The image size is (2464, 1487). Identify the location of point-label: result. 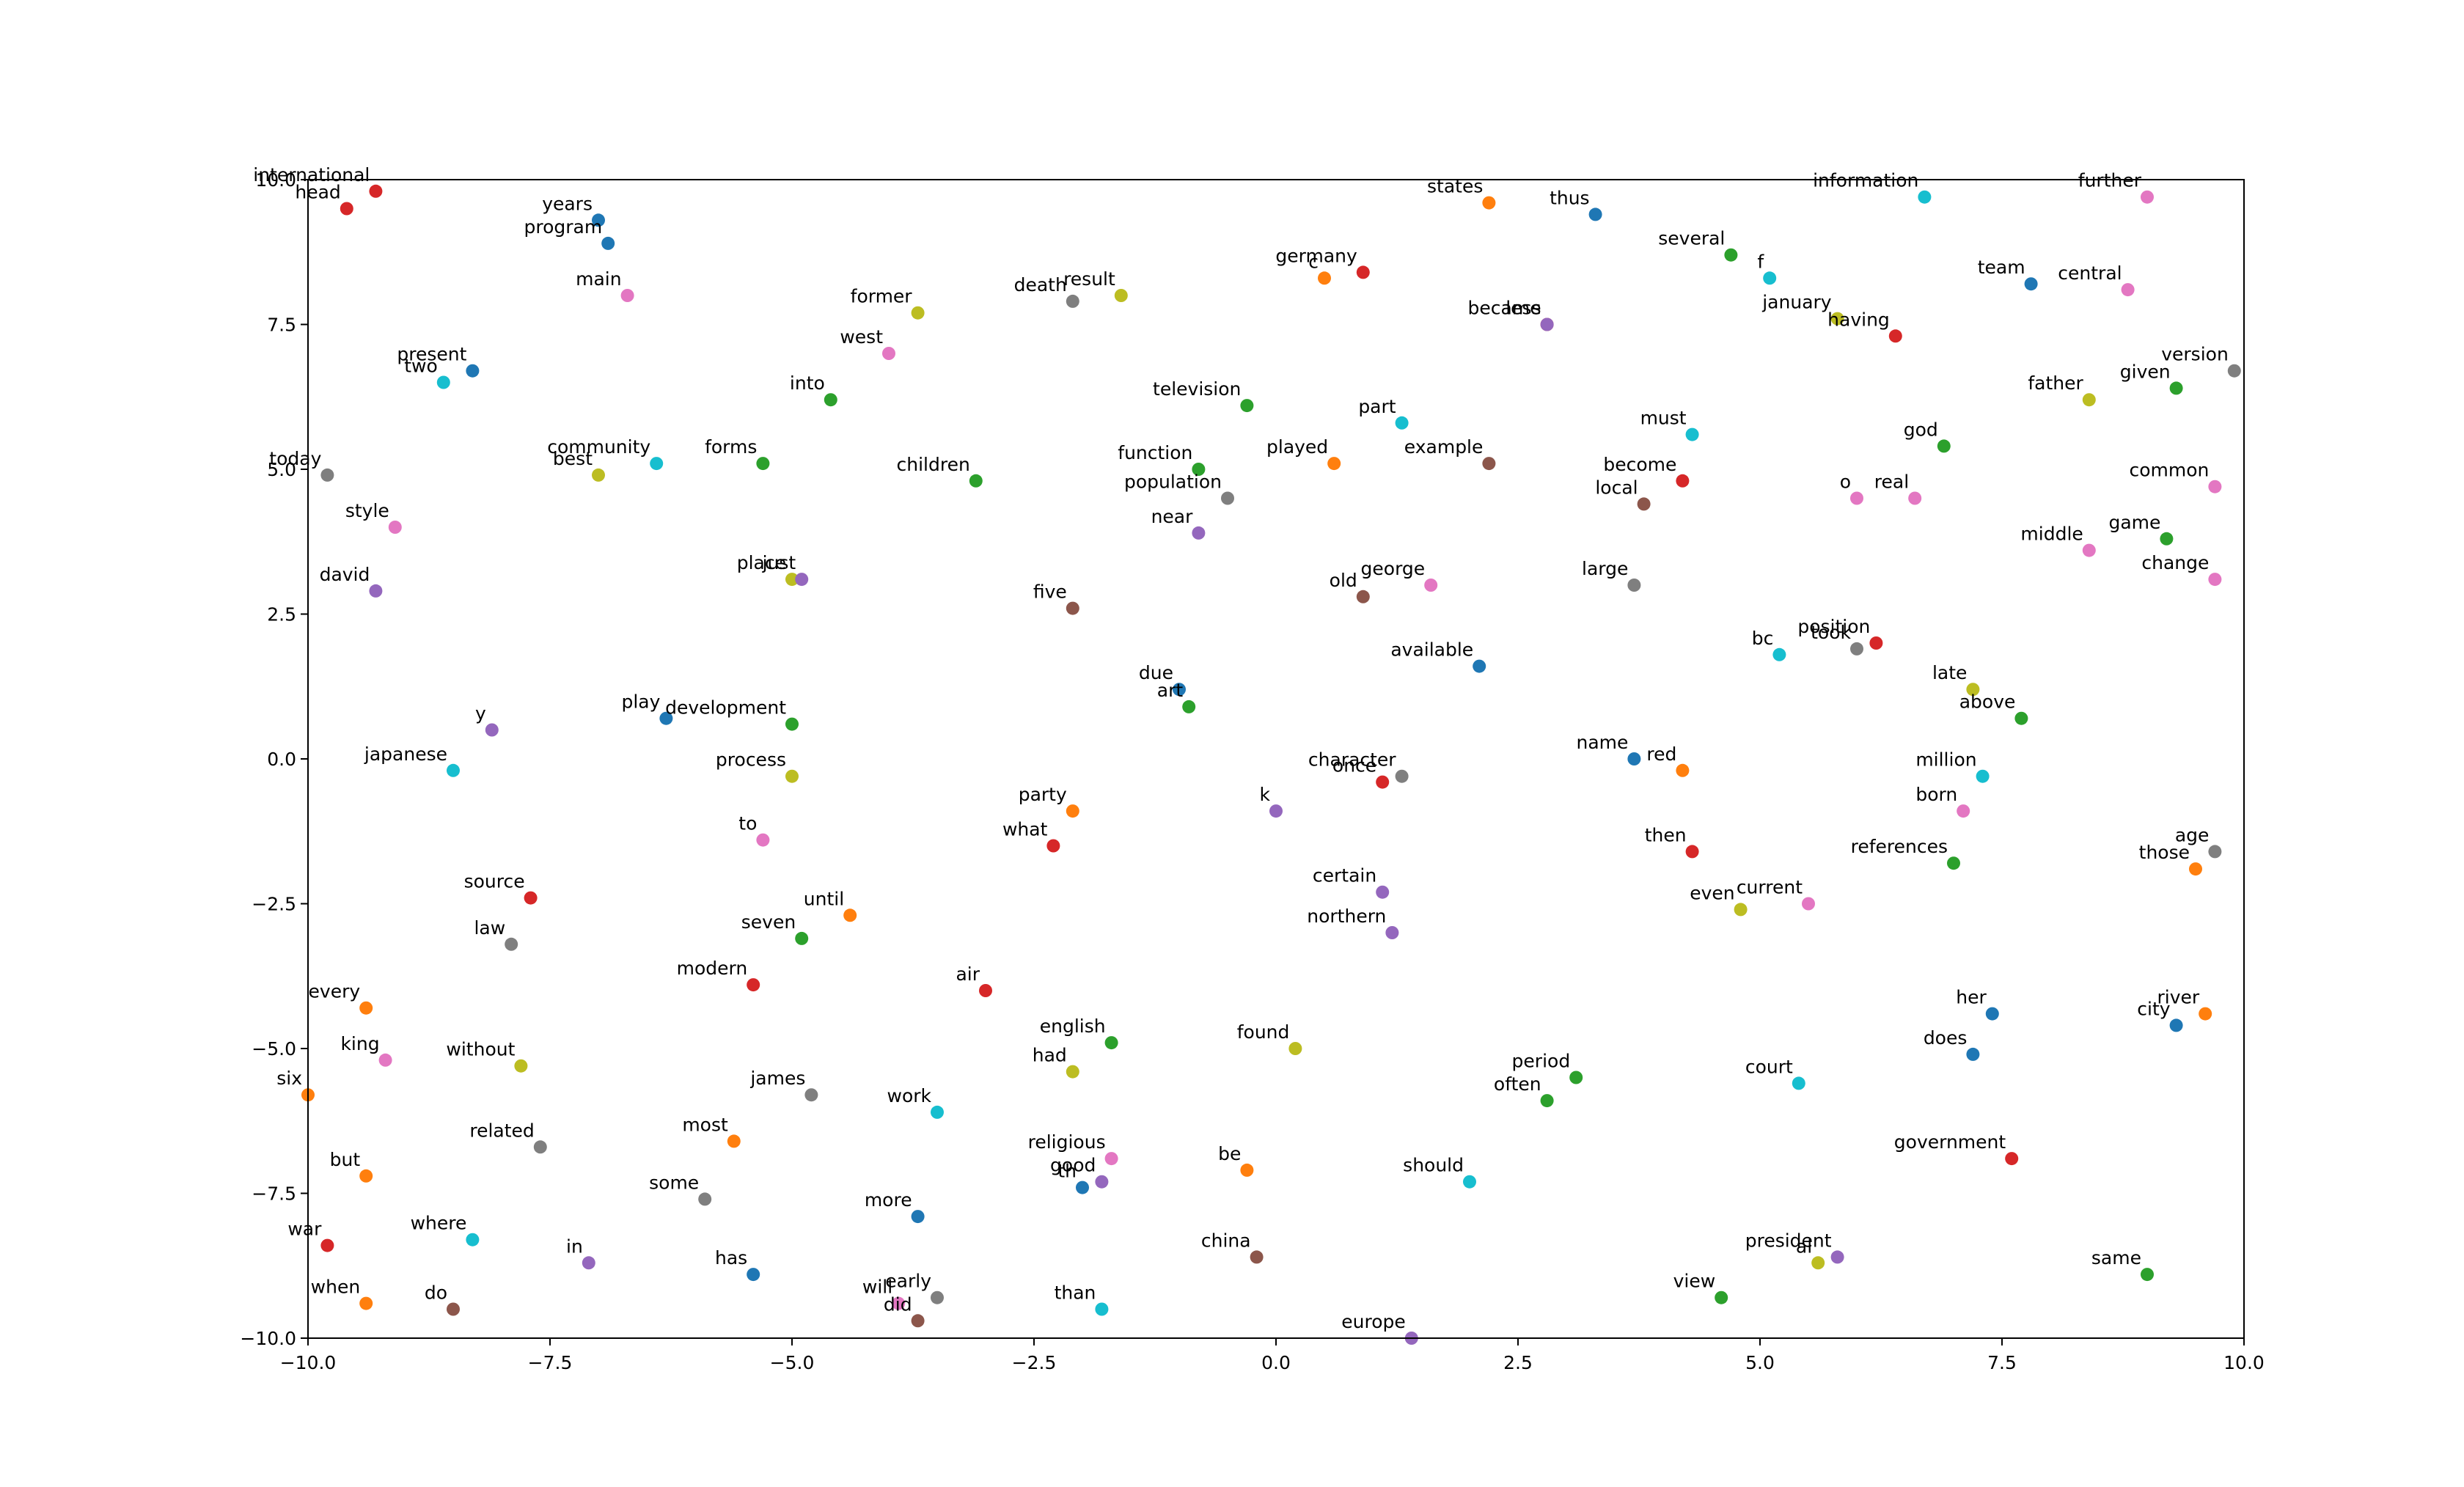
(1089, 279).